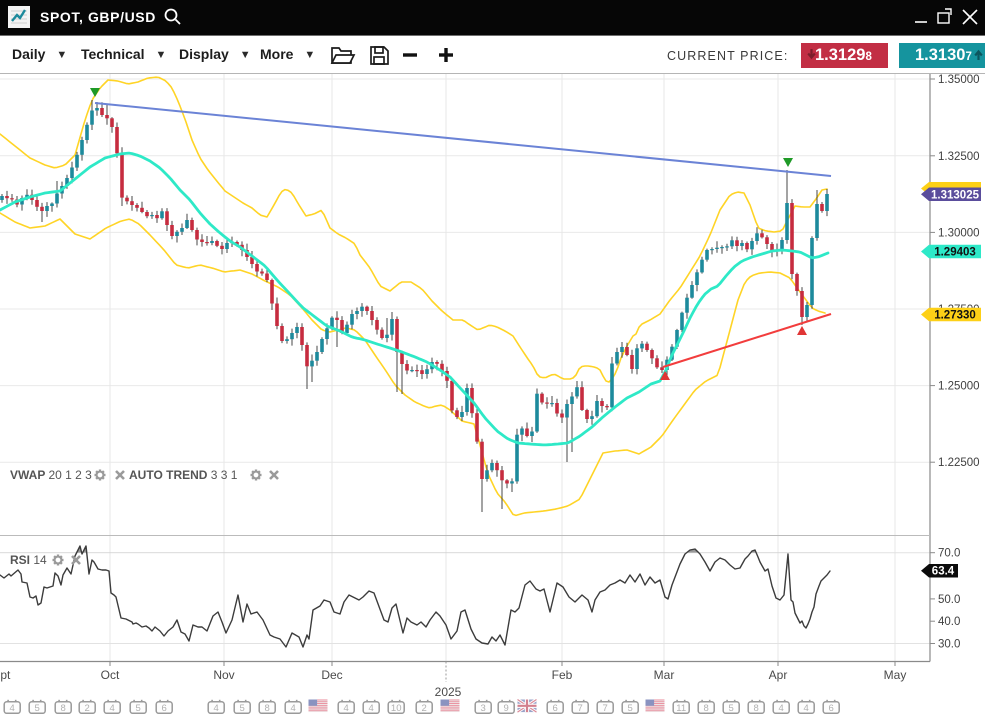 The height and width of the screenshot is (720, 985). What do you see at coordinates (955, 253) in the screenshot?
I see `svg-text: 1.29403` at bounding box center [955, 253].